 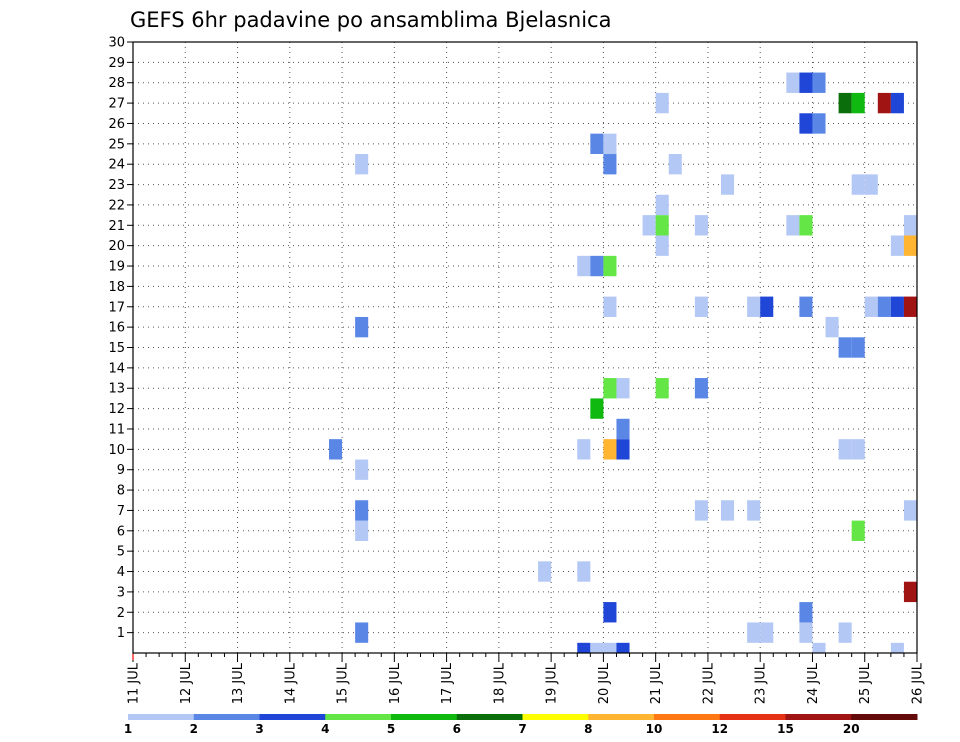 What do you see at coordinates (116, 287) in the screenshot?
I see `y-tick-label: 18` at bounding box center [116, 287].